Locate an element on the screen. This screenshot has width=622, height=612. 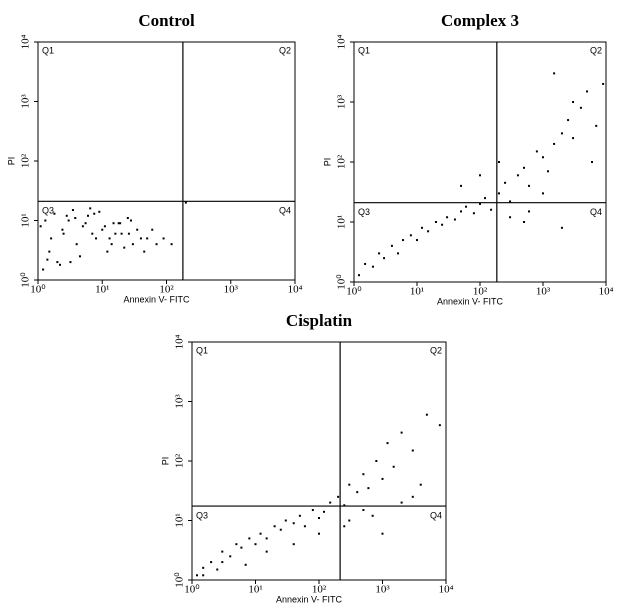
y-axis-label: PI is located at coordinates (165, 461).